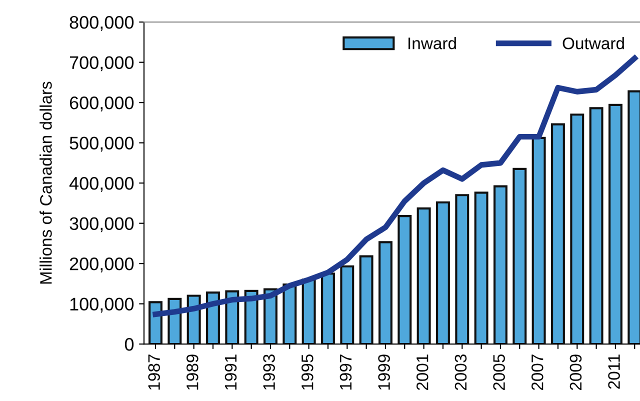  Describe the element at coordinates (102, 305) in the screenshot. I see `y-tick-label: 100,000` at that location.